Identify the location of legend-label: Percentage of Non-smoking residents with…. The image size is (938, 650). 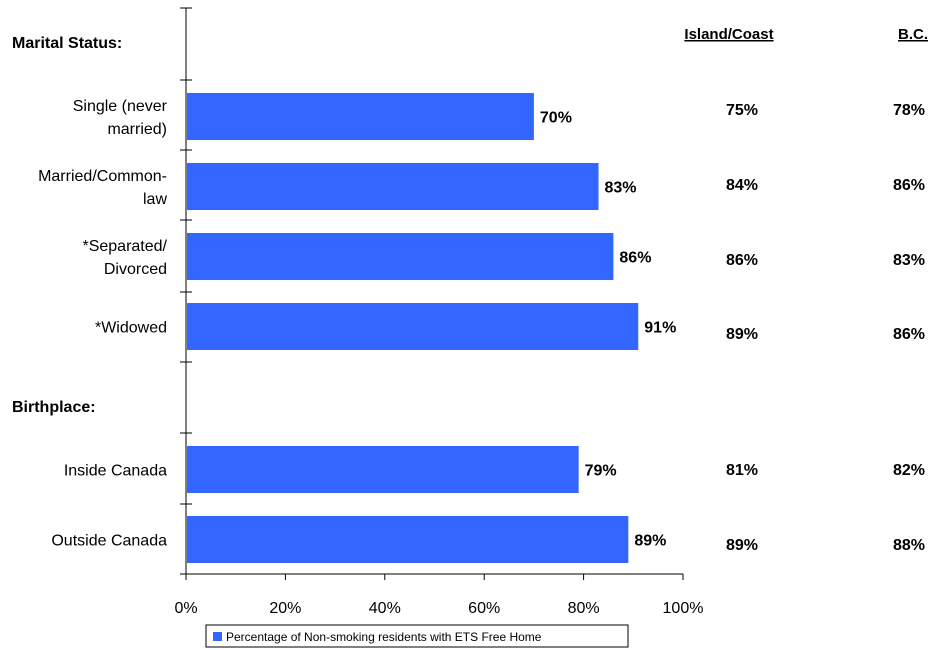
(384, 637).